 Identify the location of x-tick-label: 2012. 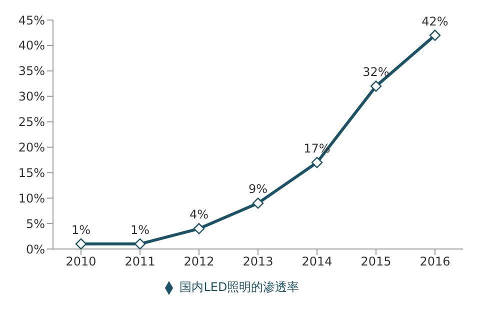
(199, 261).